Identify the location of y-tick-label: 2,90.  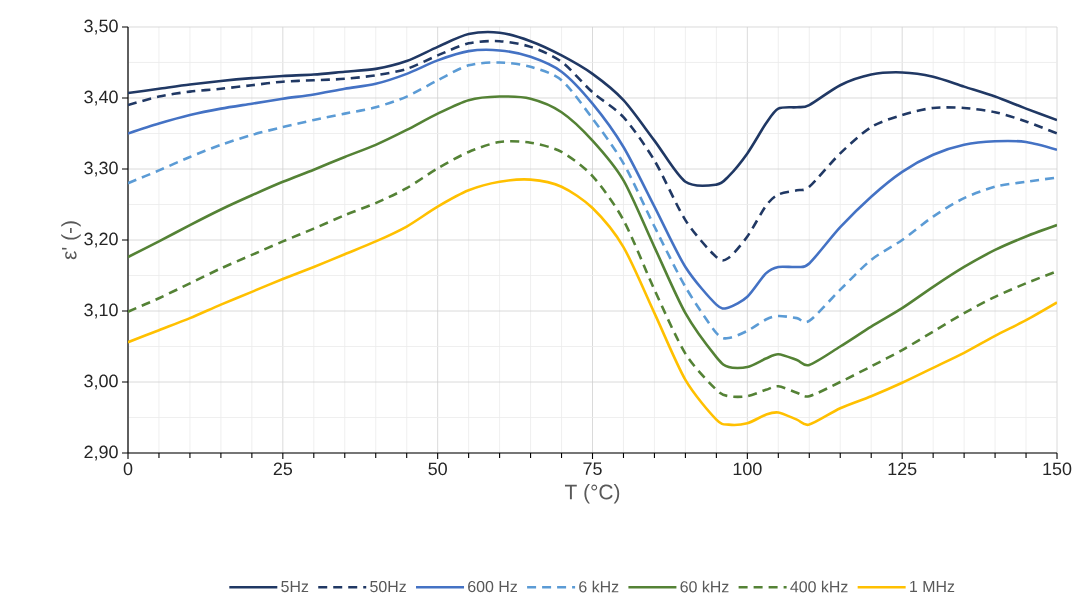
(101, 453).